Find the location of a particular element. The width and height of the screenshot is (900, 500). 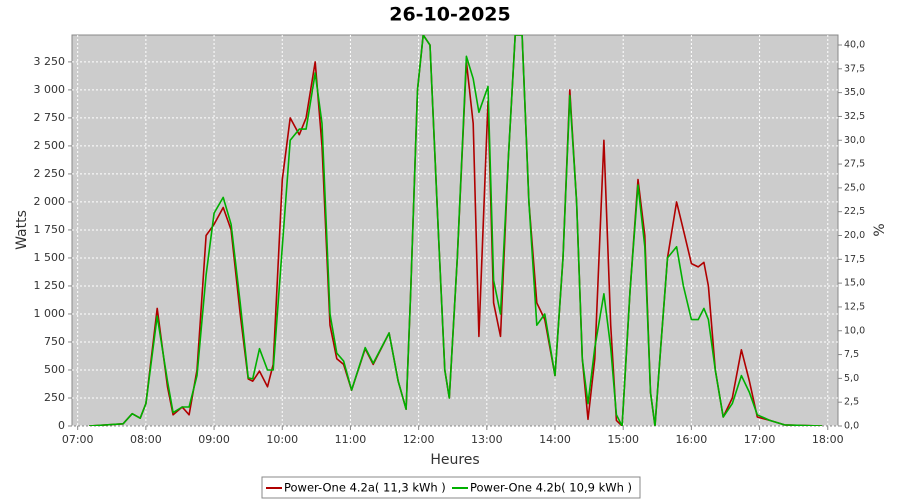

y2-tick-label: 30,0 is located at coordinates (854, 140).